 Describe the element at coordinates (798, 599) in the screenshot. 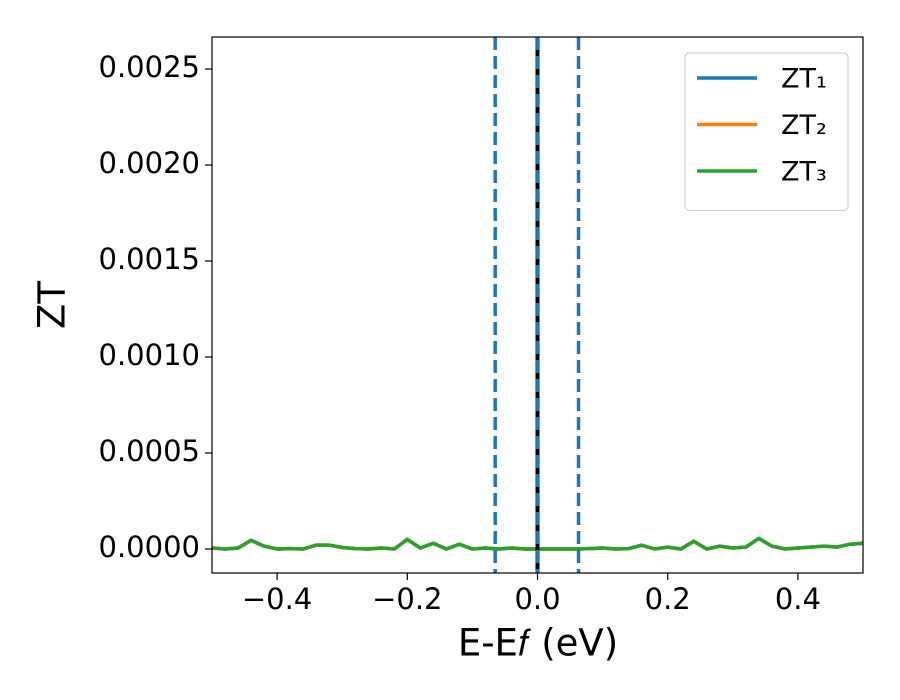

I see `x-tick-label: 0.4` at that location.